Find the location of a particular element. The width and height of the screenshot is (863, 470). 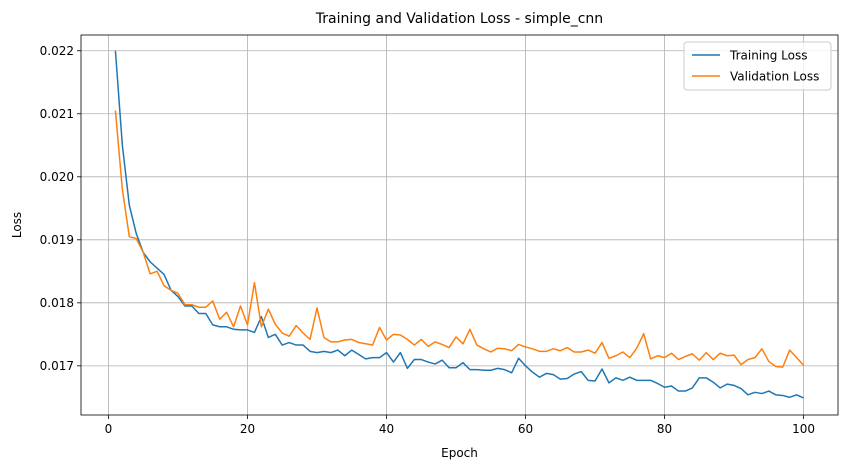

x-tick-label: 80 is located at coordinates (664, 429).